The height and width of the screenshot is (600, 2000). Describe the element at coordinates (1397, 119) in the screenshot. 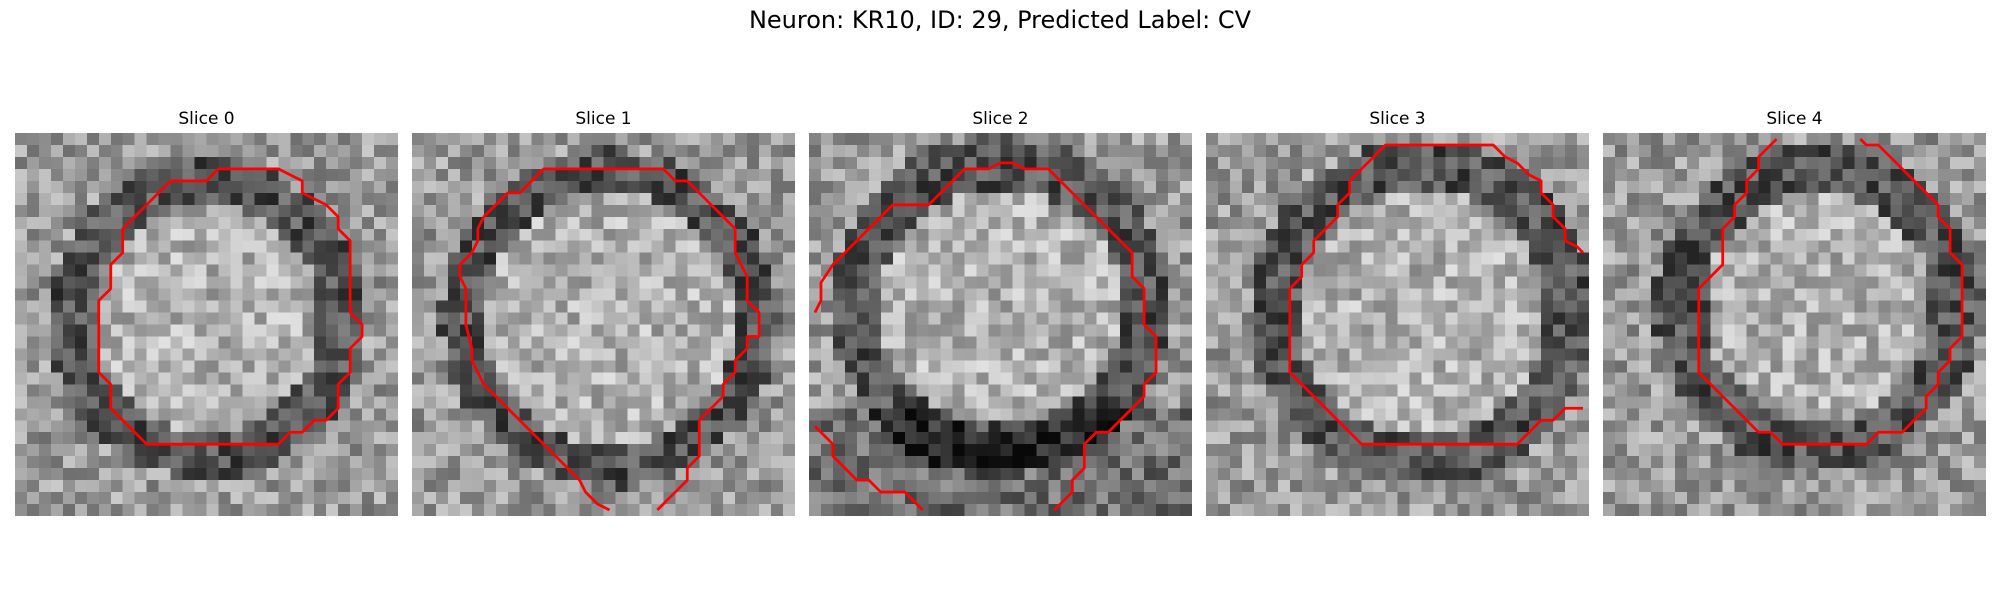

I see `slice-title-3: Slice 3` at that location.